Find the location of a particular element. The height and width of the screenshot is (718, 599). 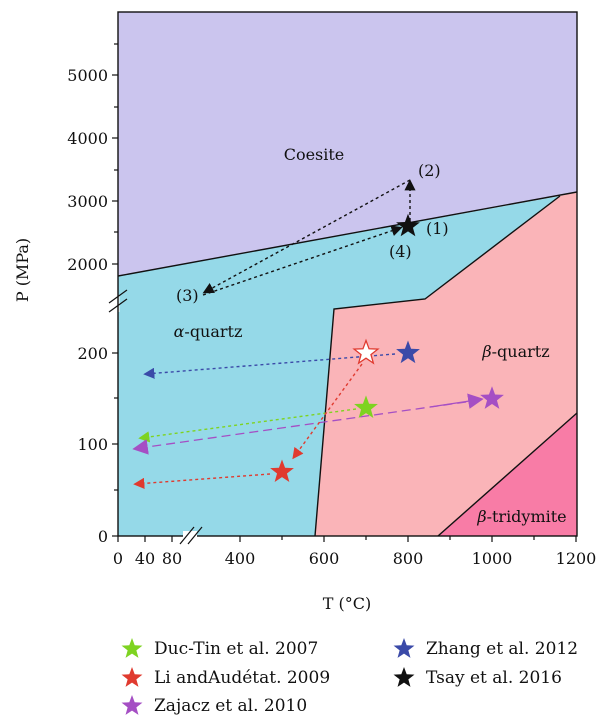

path-label-2: (2) is located at coordinates (429, 170).